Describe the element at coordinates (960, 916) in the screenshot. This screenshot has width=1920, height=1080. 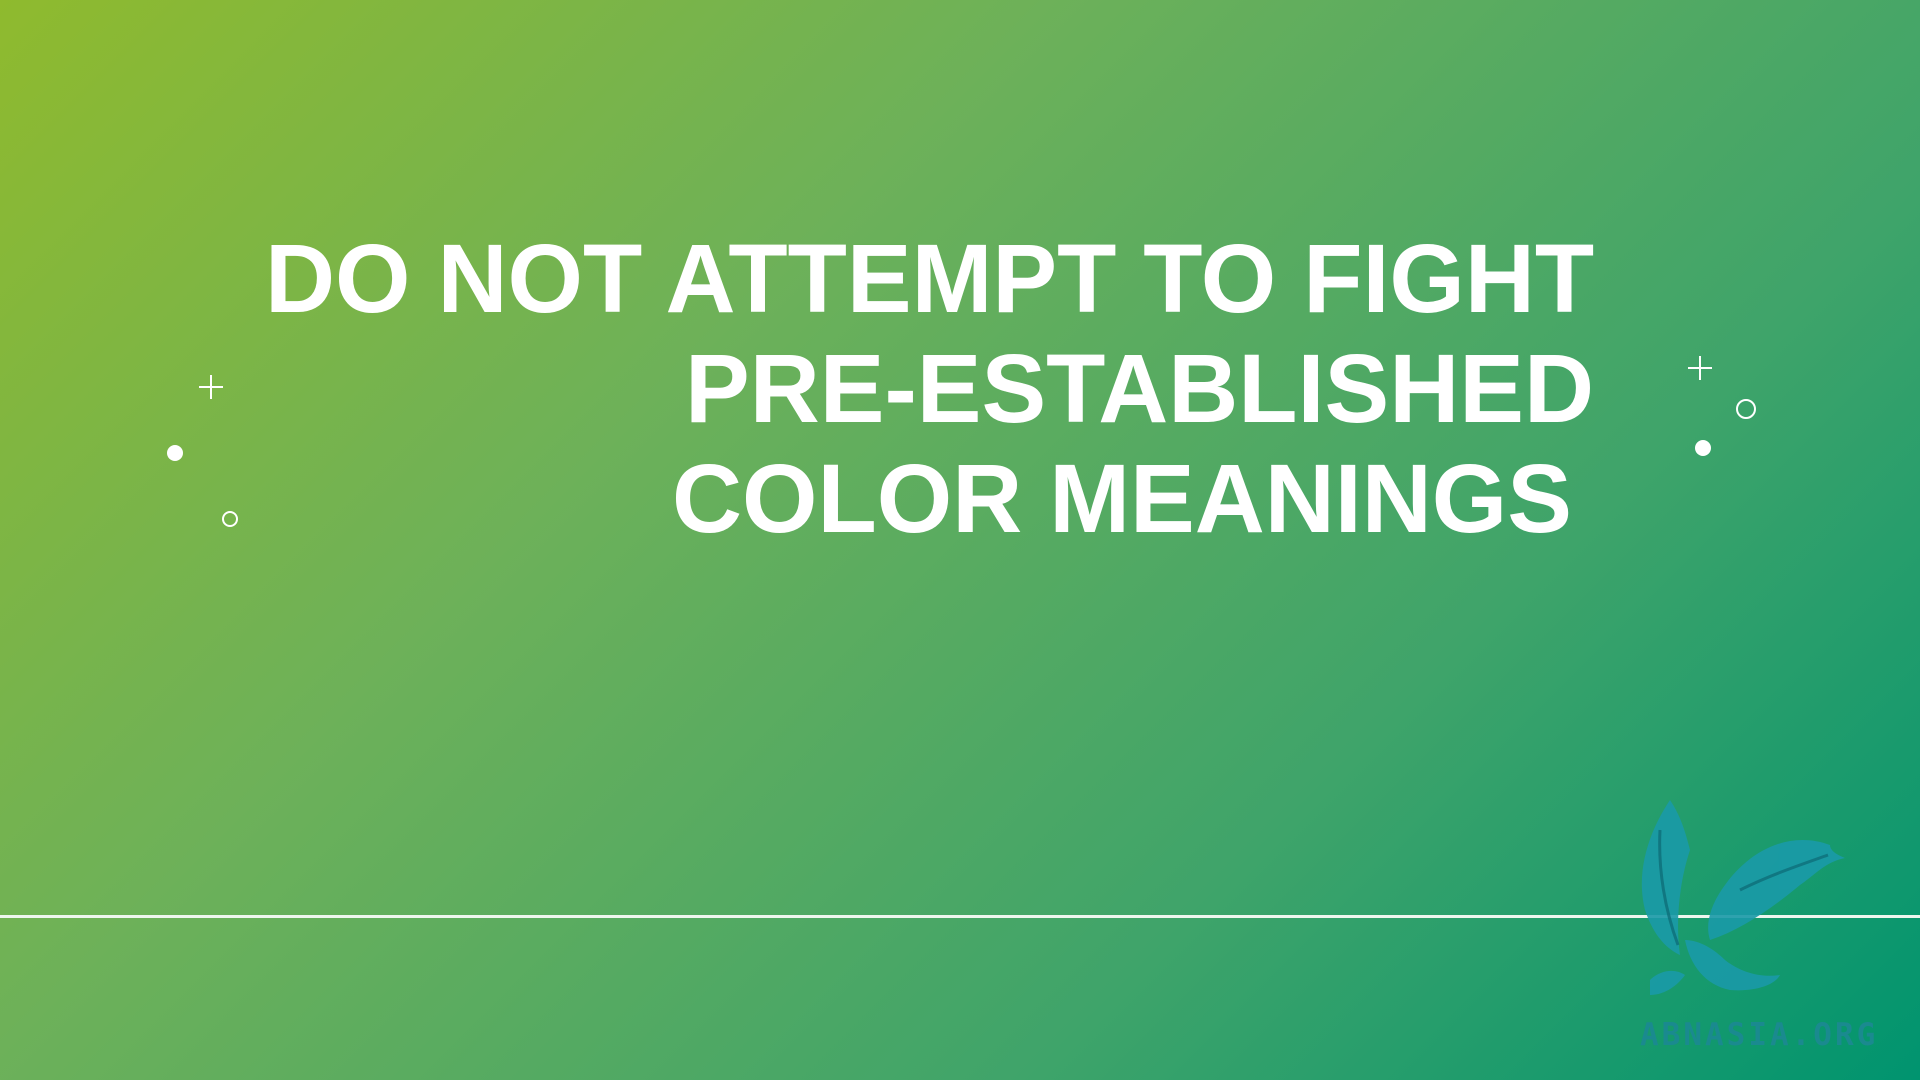
I see `divider-line` at that location.